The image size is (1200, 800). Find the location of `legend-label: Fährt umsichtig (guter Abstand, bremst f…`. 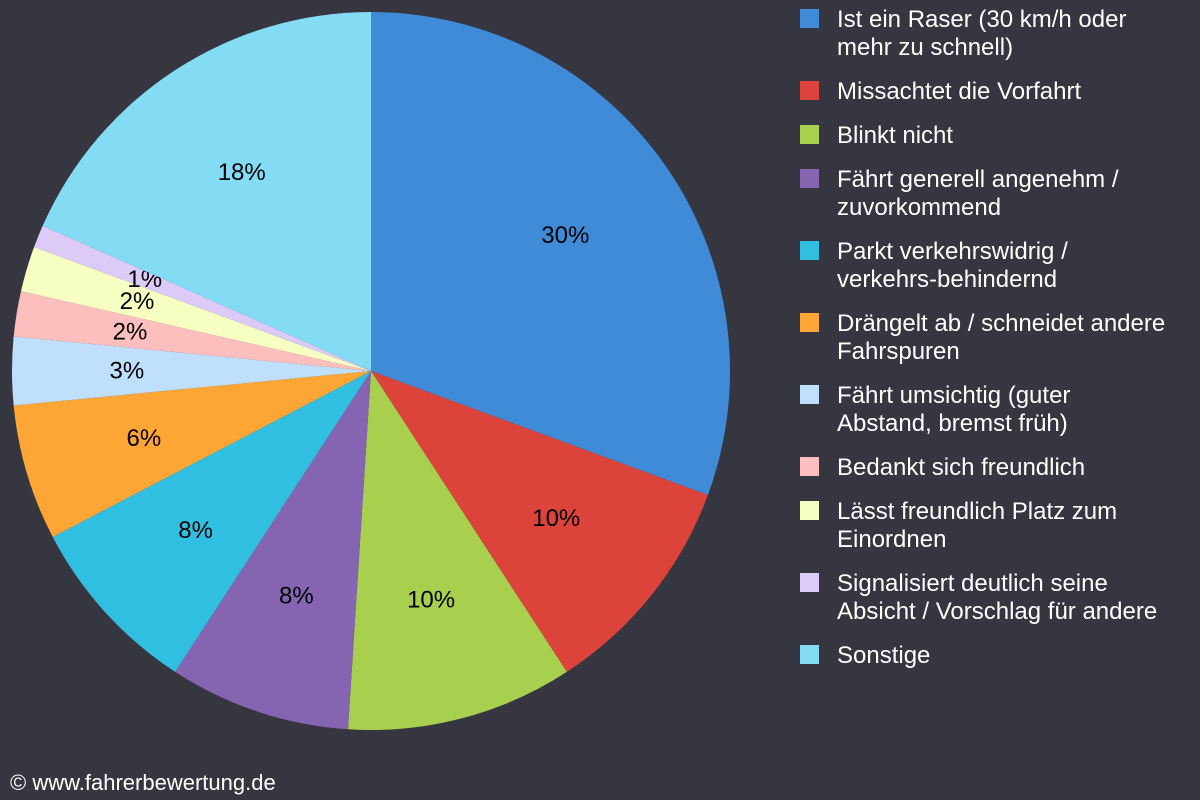

legend-label: Fährt umsichtig (guter Abstand, bremst f… is located at coordinates (954, 409).